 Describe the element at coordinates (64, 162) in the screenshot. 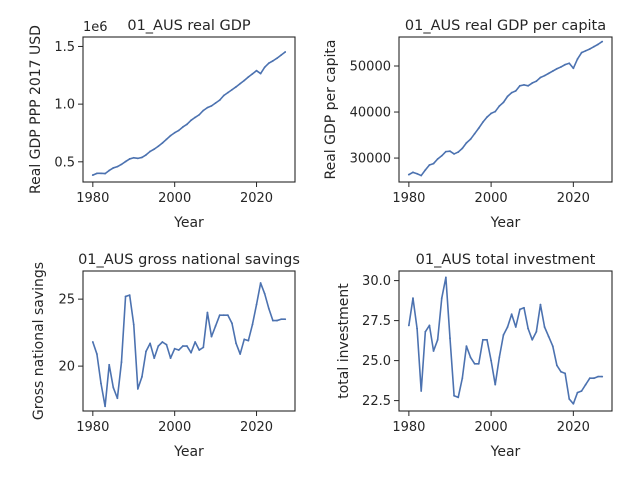

I see `y-tick-label: 0.5` at that location.